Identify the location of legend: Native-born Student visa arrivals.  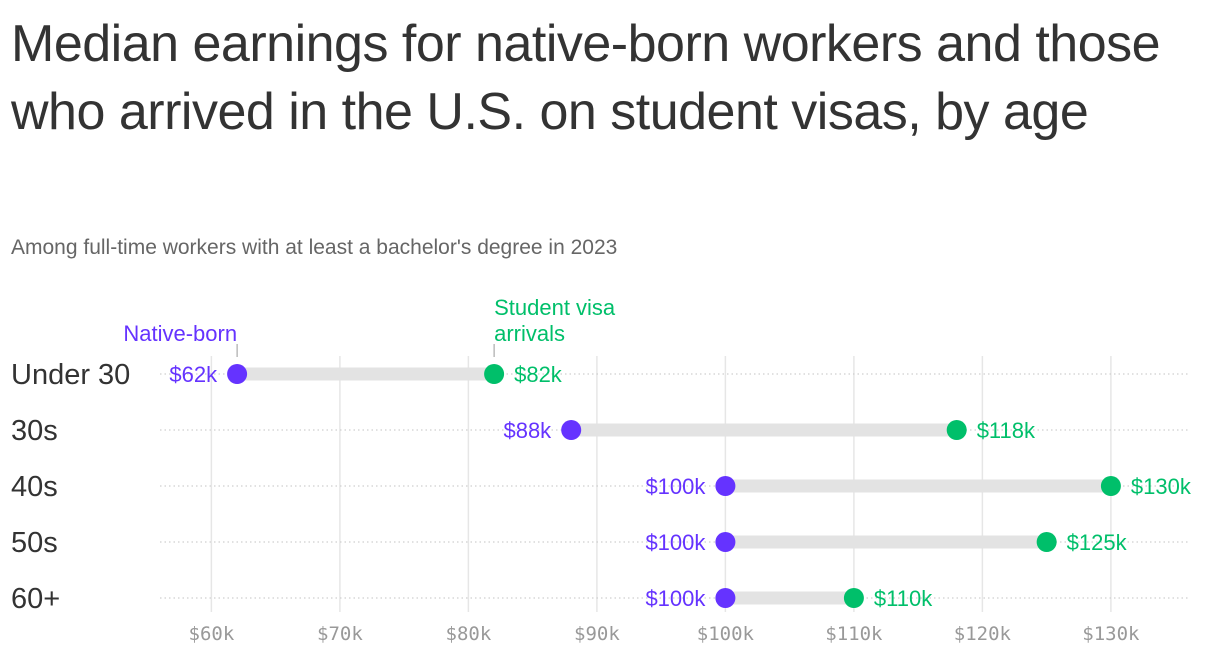
(369, 326).